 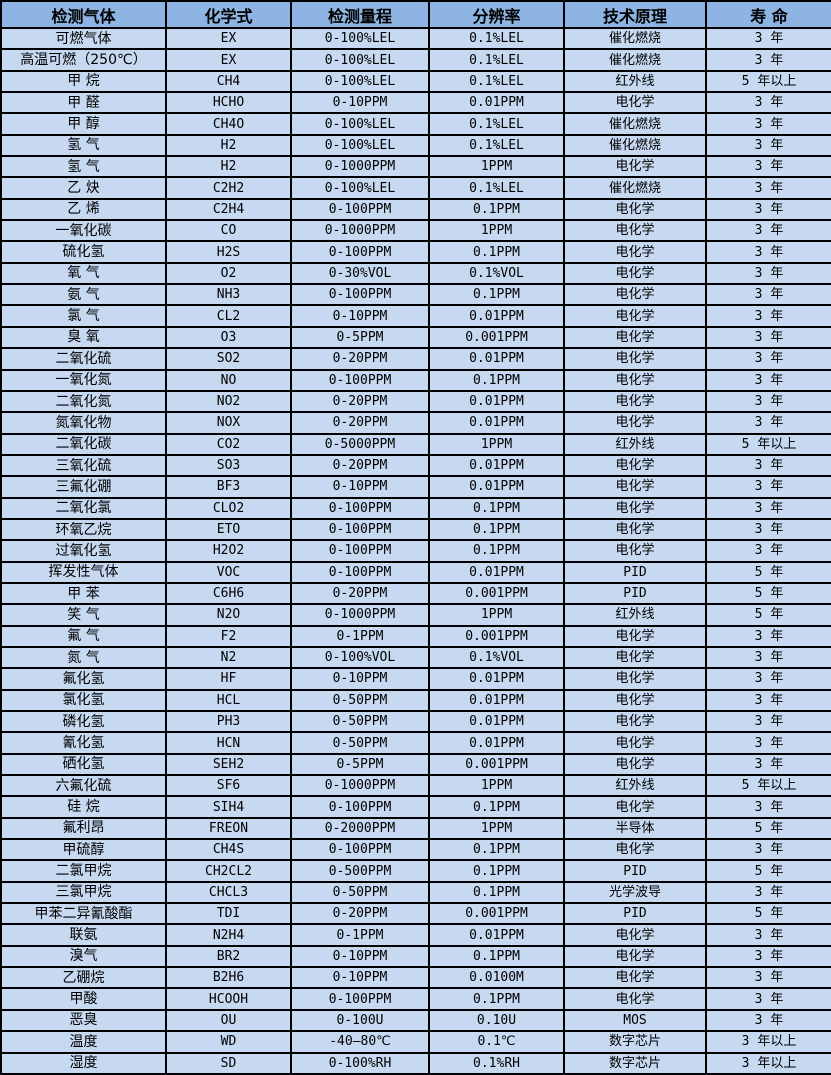 I want to click on table-cell: SO3, so click(x=228, y=465).